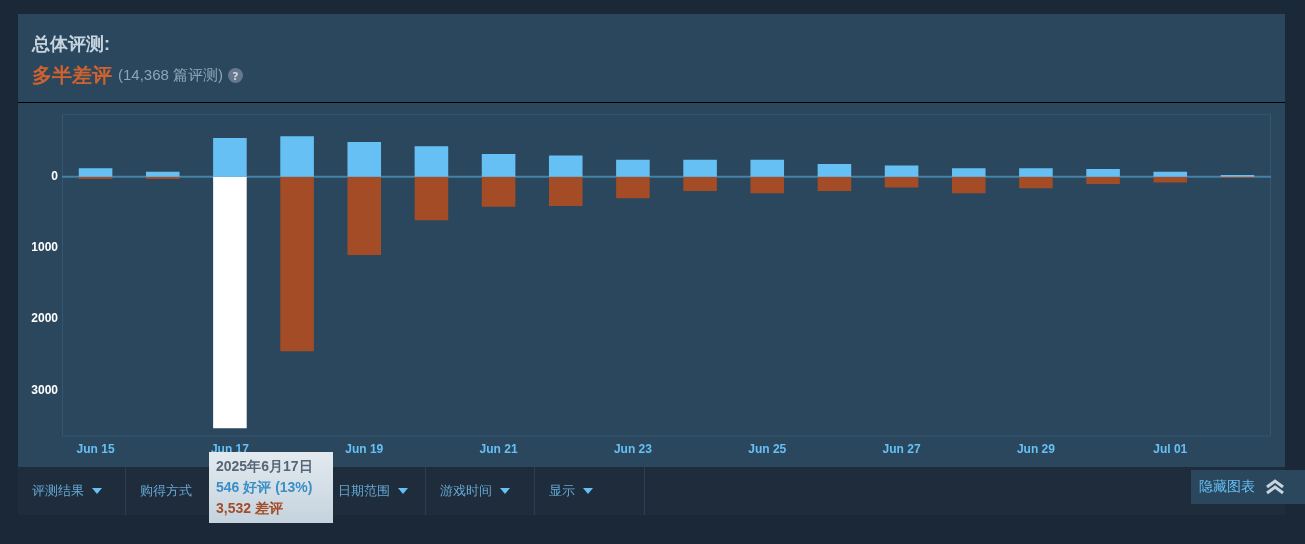  I want to click on text: 显示, so click(562, 491).